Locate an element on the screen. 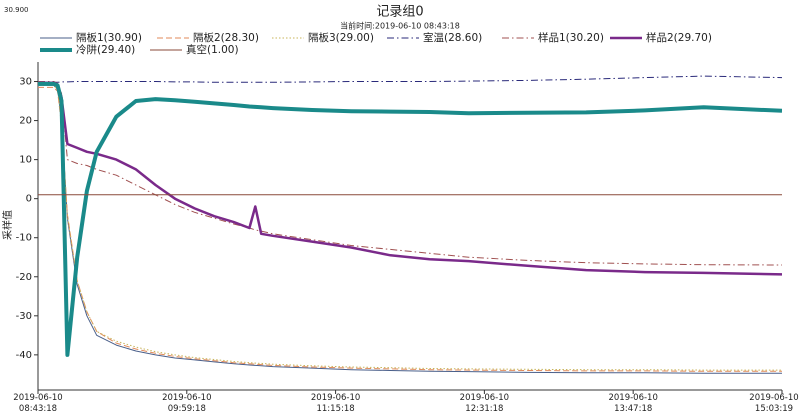 This screenshot has height=420, width=800. legend-label: 隔板2(28.30) is located at coordinates (226, 37).